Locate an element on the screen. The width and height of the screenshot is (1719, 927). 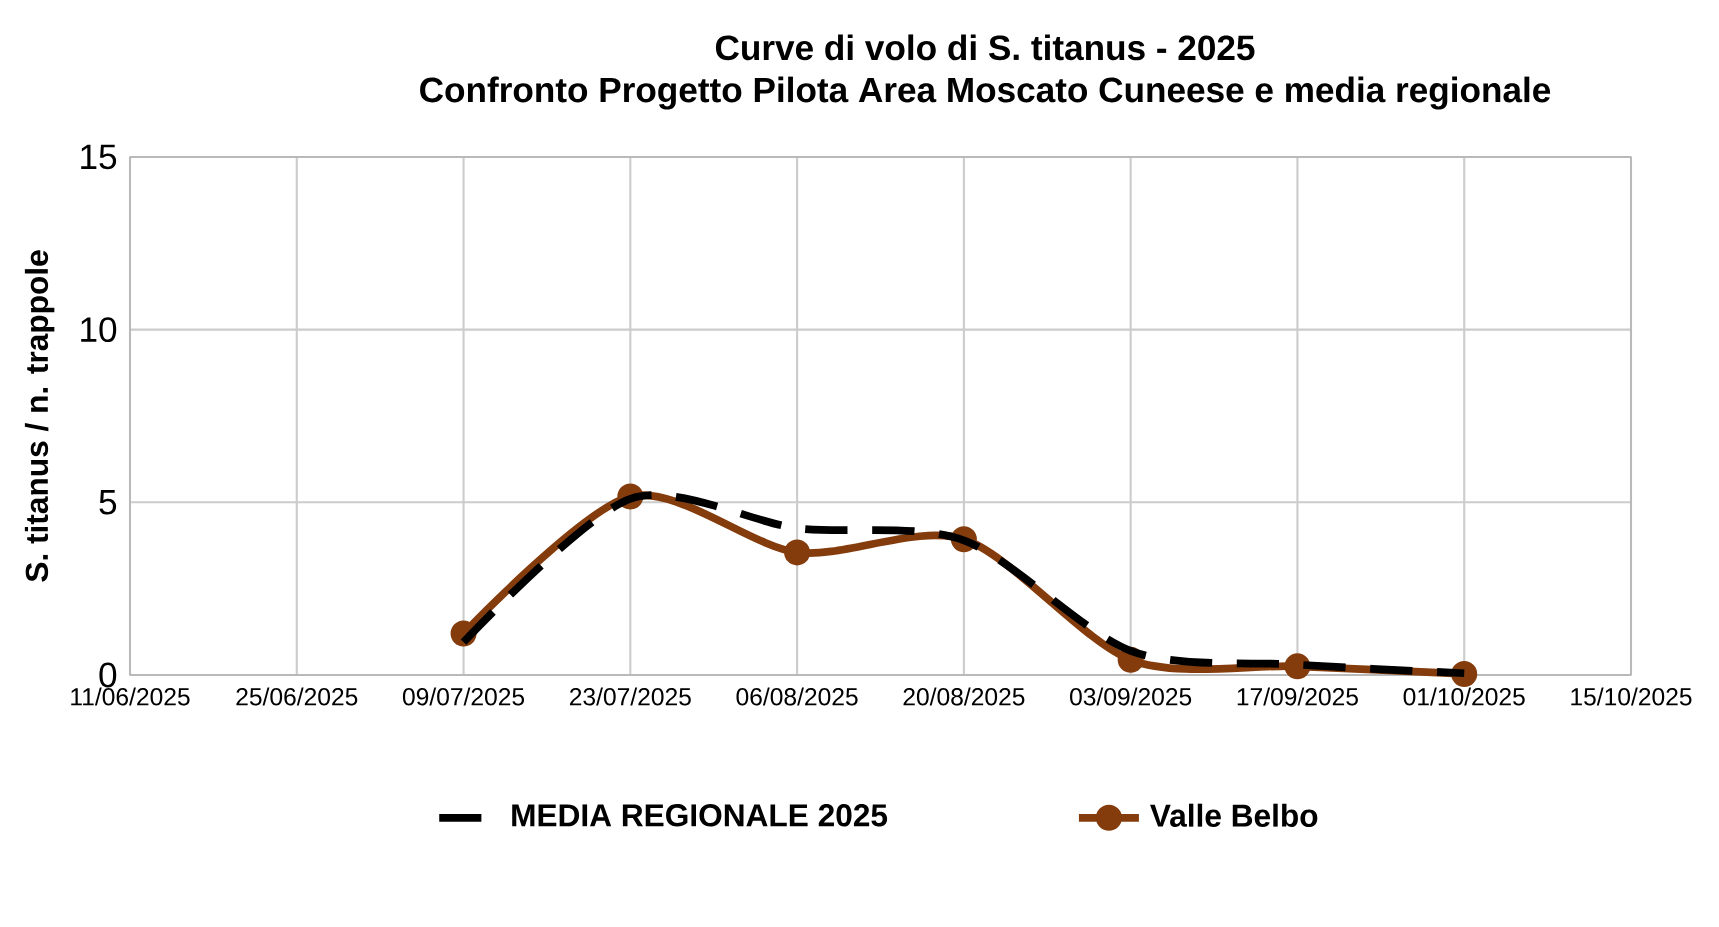
chart-title: Curve di volo di S. titanus - 2025 is located at coordinates (985, 47).